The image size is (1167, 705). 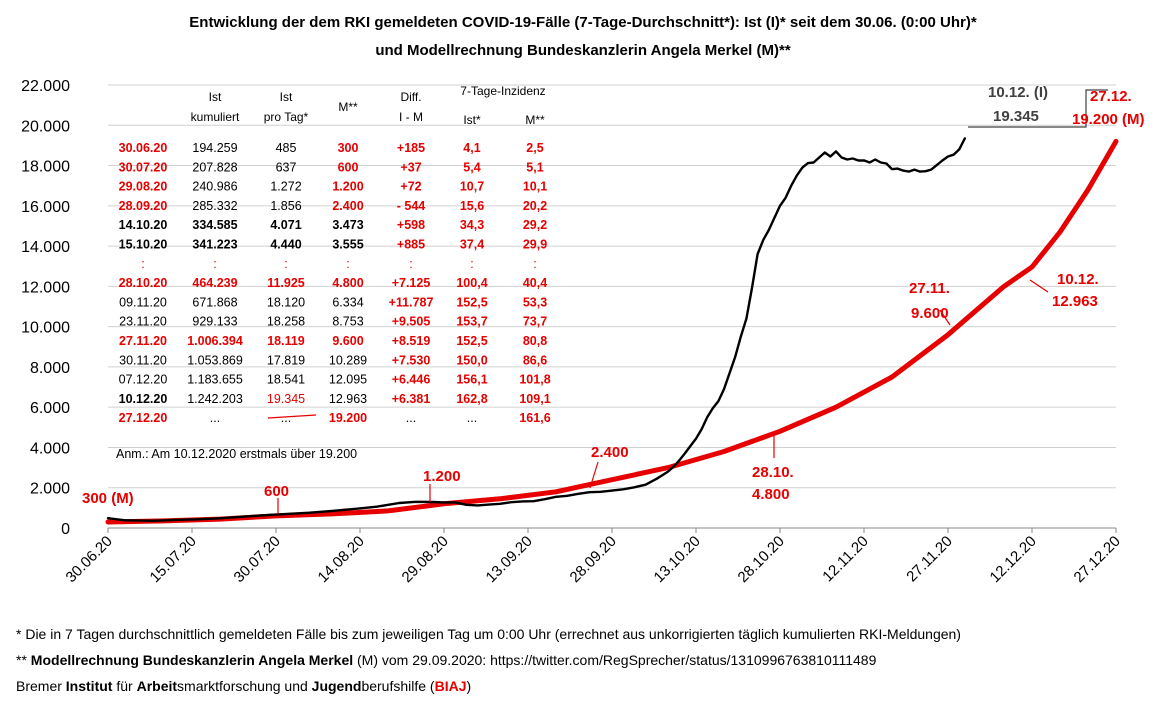 What do you see at coordinates (45, 207) in the screenshot?
I see `y-tick-label: 16.000` at bounding box center [45, 207].